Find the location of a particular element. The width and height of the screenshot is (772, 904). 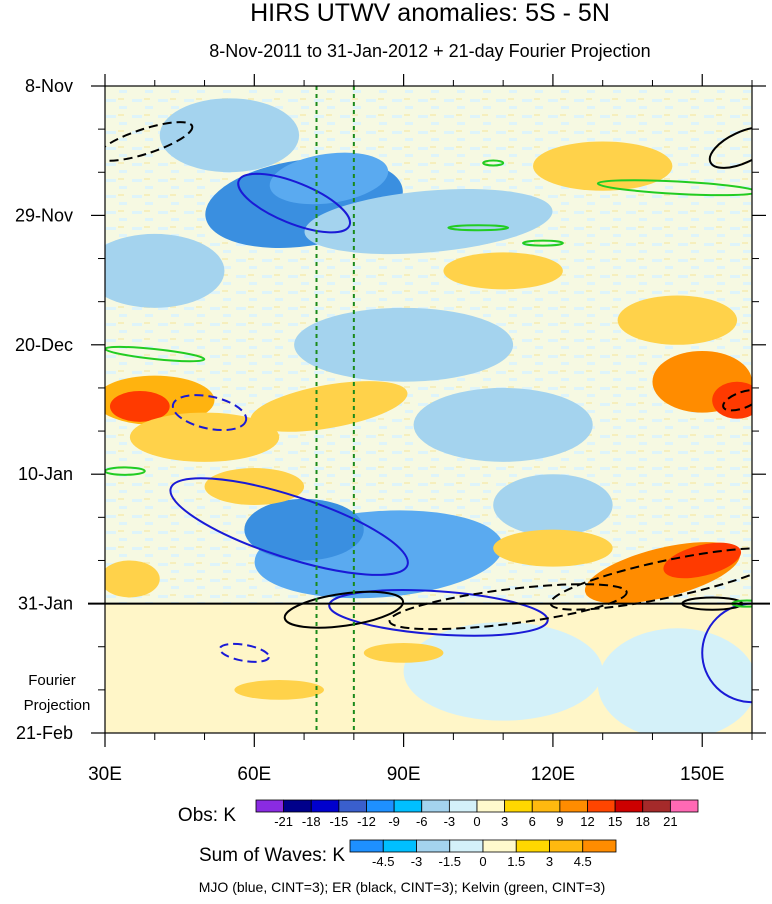

colorbar-label: -6 is located at coordinates (422, 821).